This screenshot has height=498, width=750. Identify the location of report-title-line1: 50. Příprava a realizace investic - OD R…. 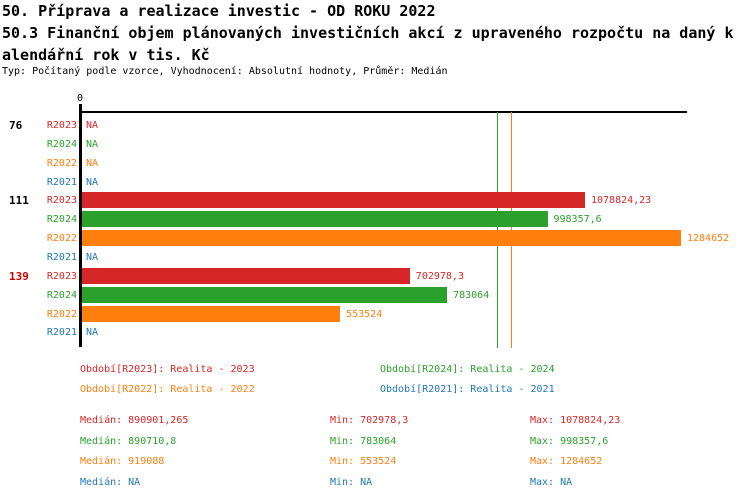
(219, 11).